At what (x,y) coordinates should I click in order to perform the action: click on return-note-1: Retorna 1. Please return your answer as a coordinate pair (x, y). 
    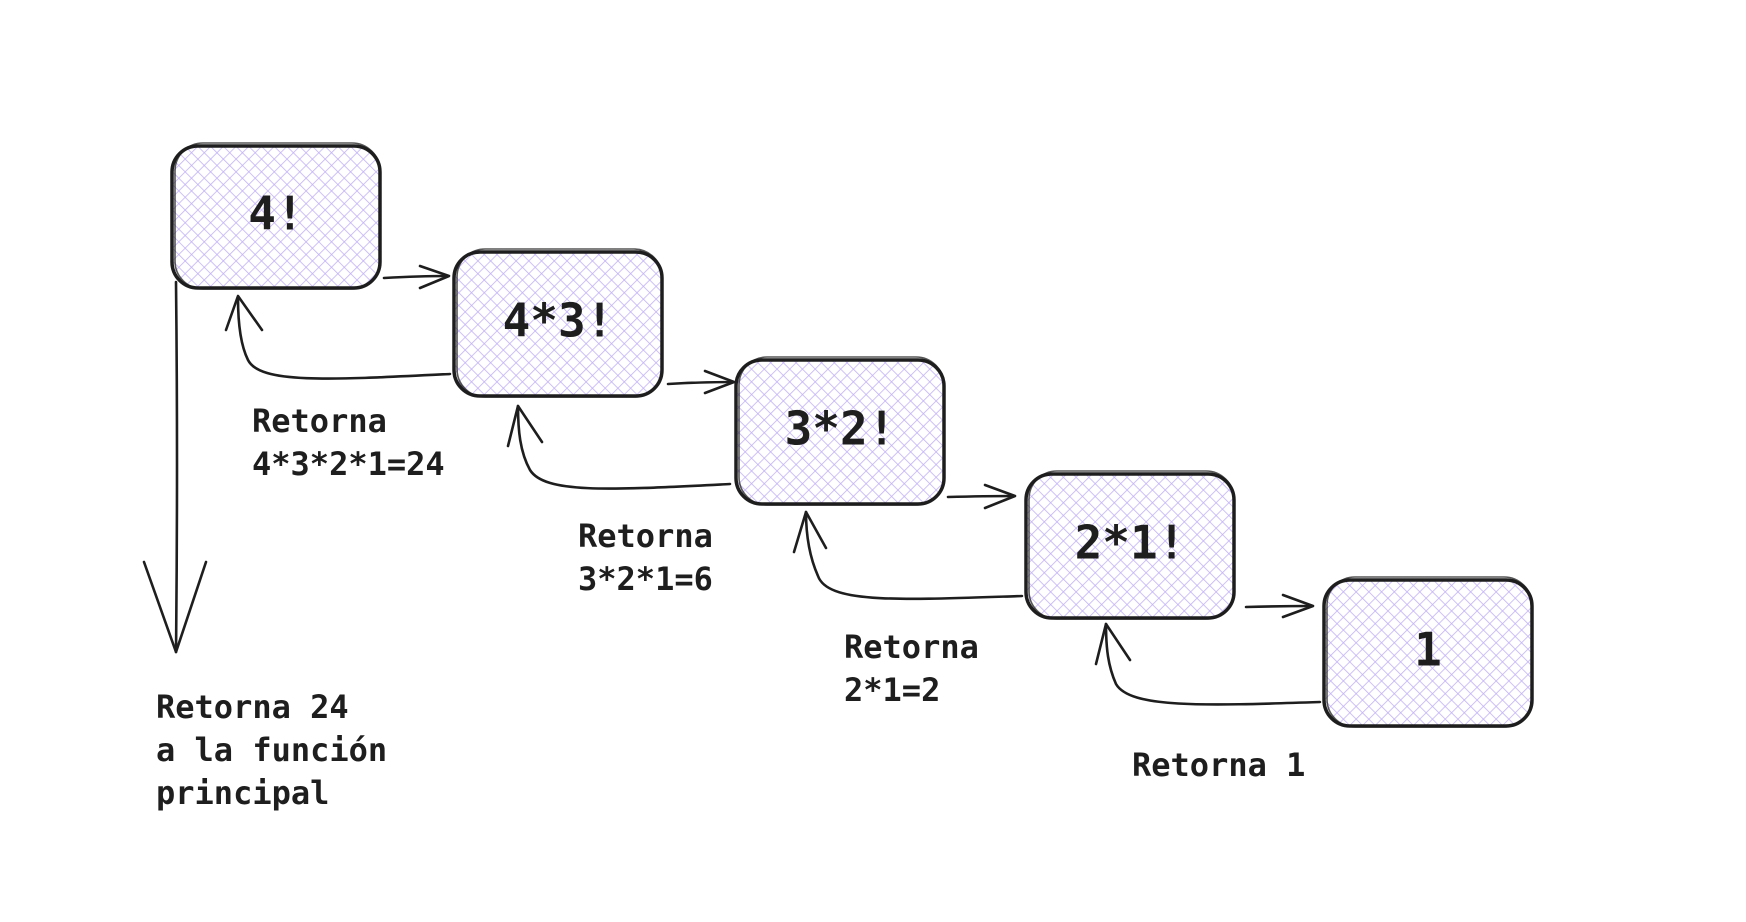
    Looking at the image, I should click on (1218, 765).